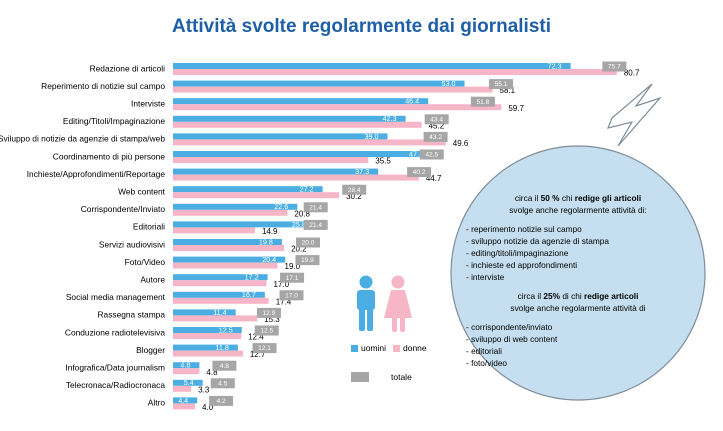 The height and width of the screenshot is (431, 723). Describe the element at coordinates (487, 363) in the screenshot. I see `list-item: - foto/video` at that location.